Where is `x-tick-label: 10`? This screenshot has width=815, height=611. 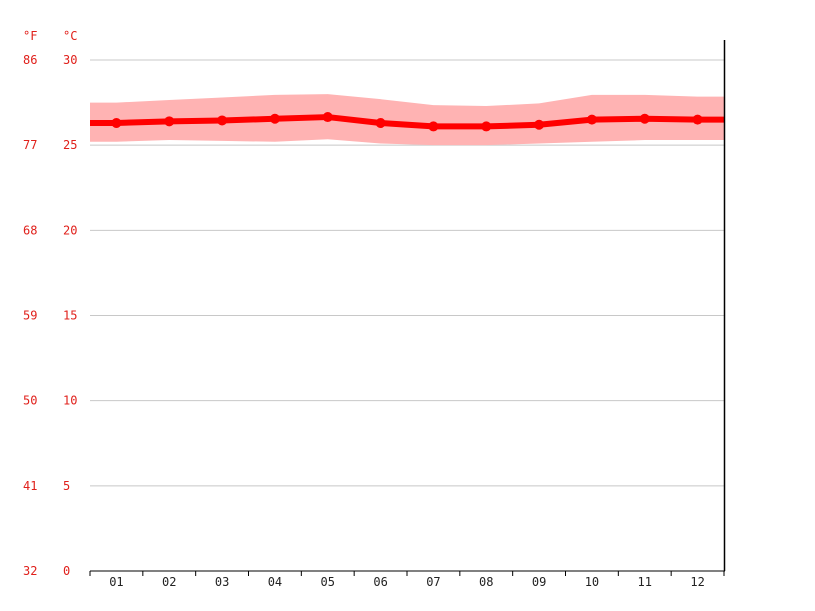 x-tick-label: 10 is located at coordinates (592, 582).